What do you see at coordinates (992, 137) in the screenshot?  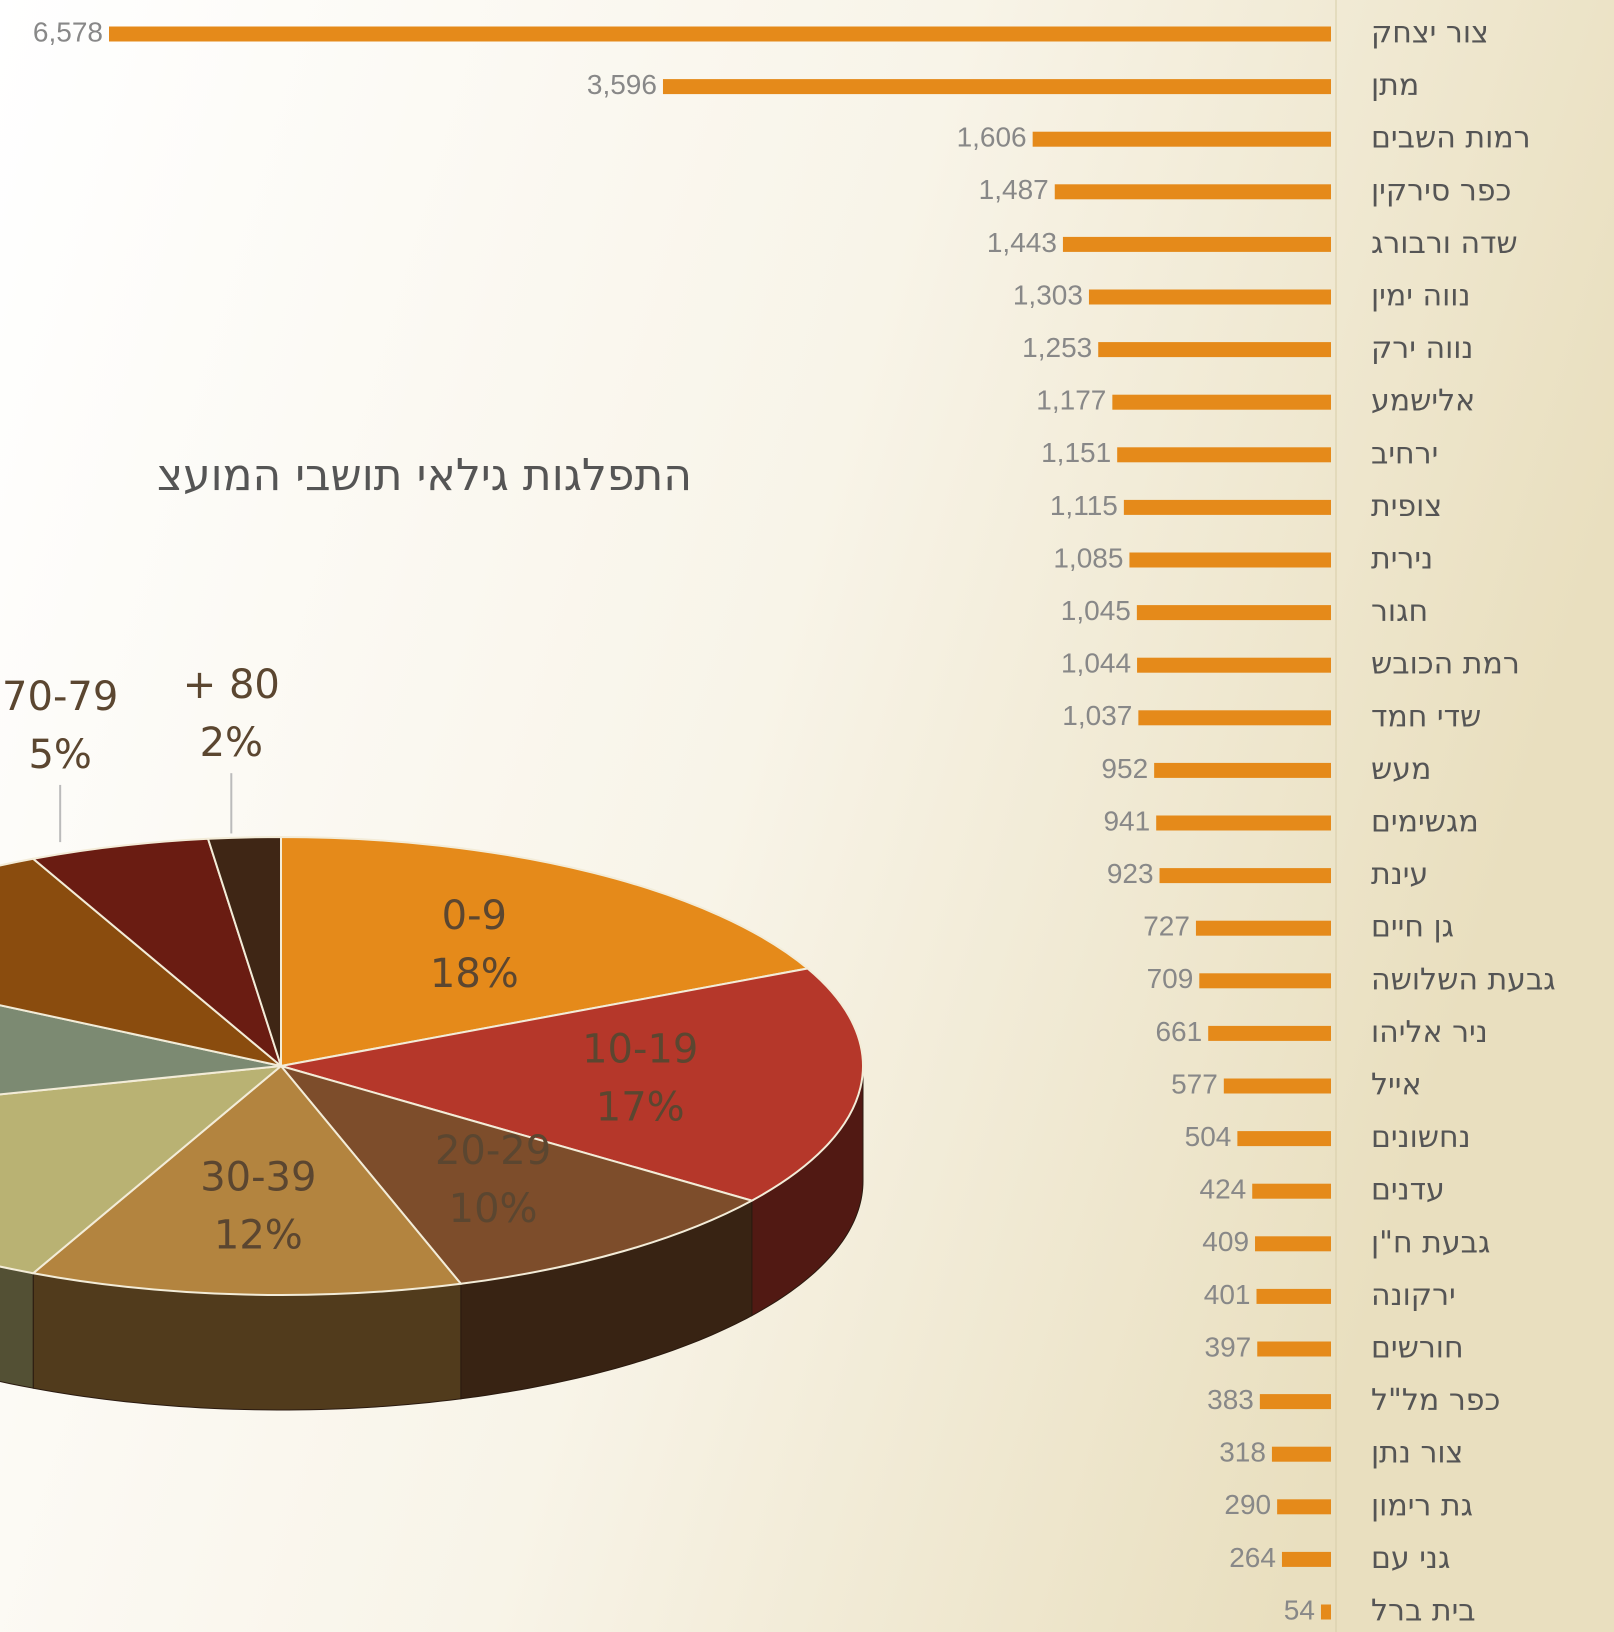 I see `value-label: 1,606` at bounding box center [992, 137].